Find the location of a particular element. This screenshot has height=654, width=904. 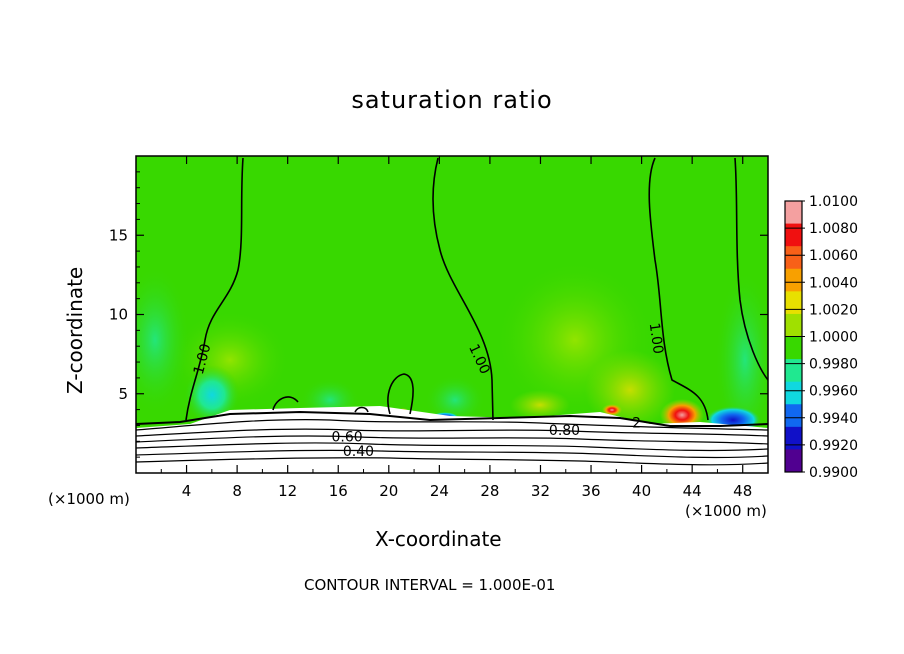

colorbar-level-label: 0.9920 is located at coordinates (833, 446).